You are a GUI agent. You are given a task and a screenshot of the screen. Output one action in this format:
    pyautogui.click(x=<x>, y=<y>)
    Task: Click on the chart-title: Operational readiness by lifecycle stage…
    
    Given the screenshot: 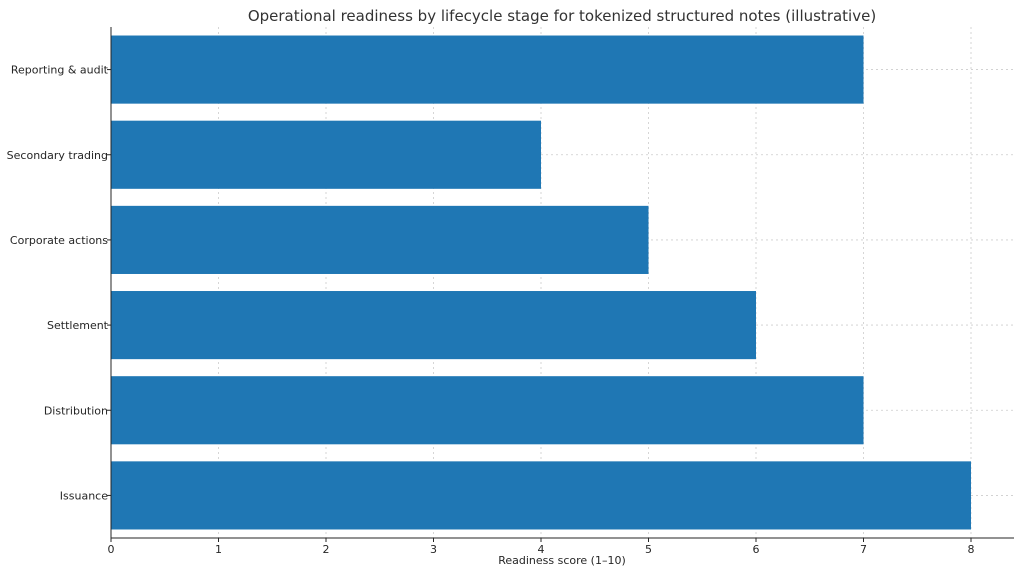 What is the action you would take?
    pyautogui.click(x=562, y=16)
    